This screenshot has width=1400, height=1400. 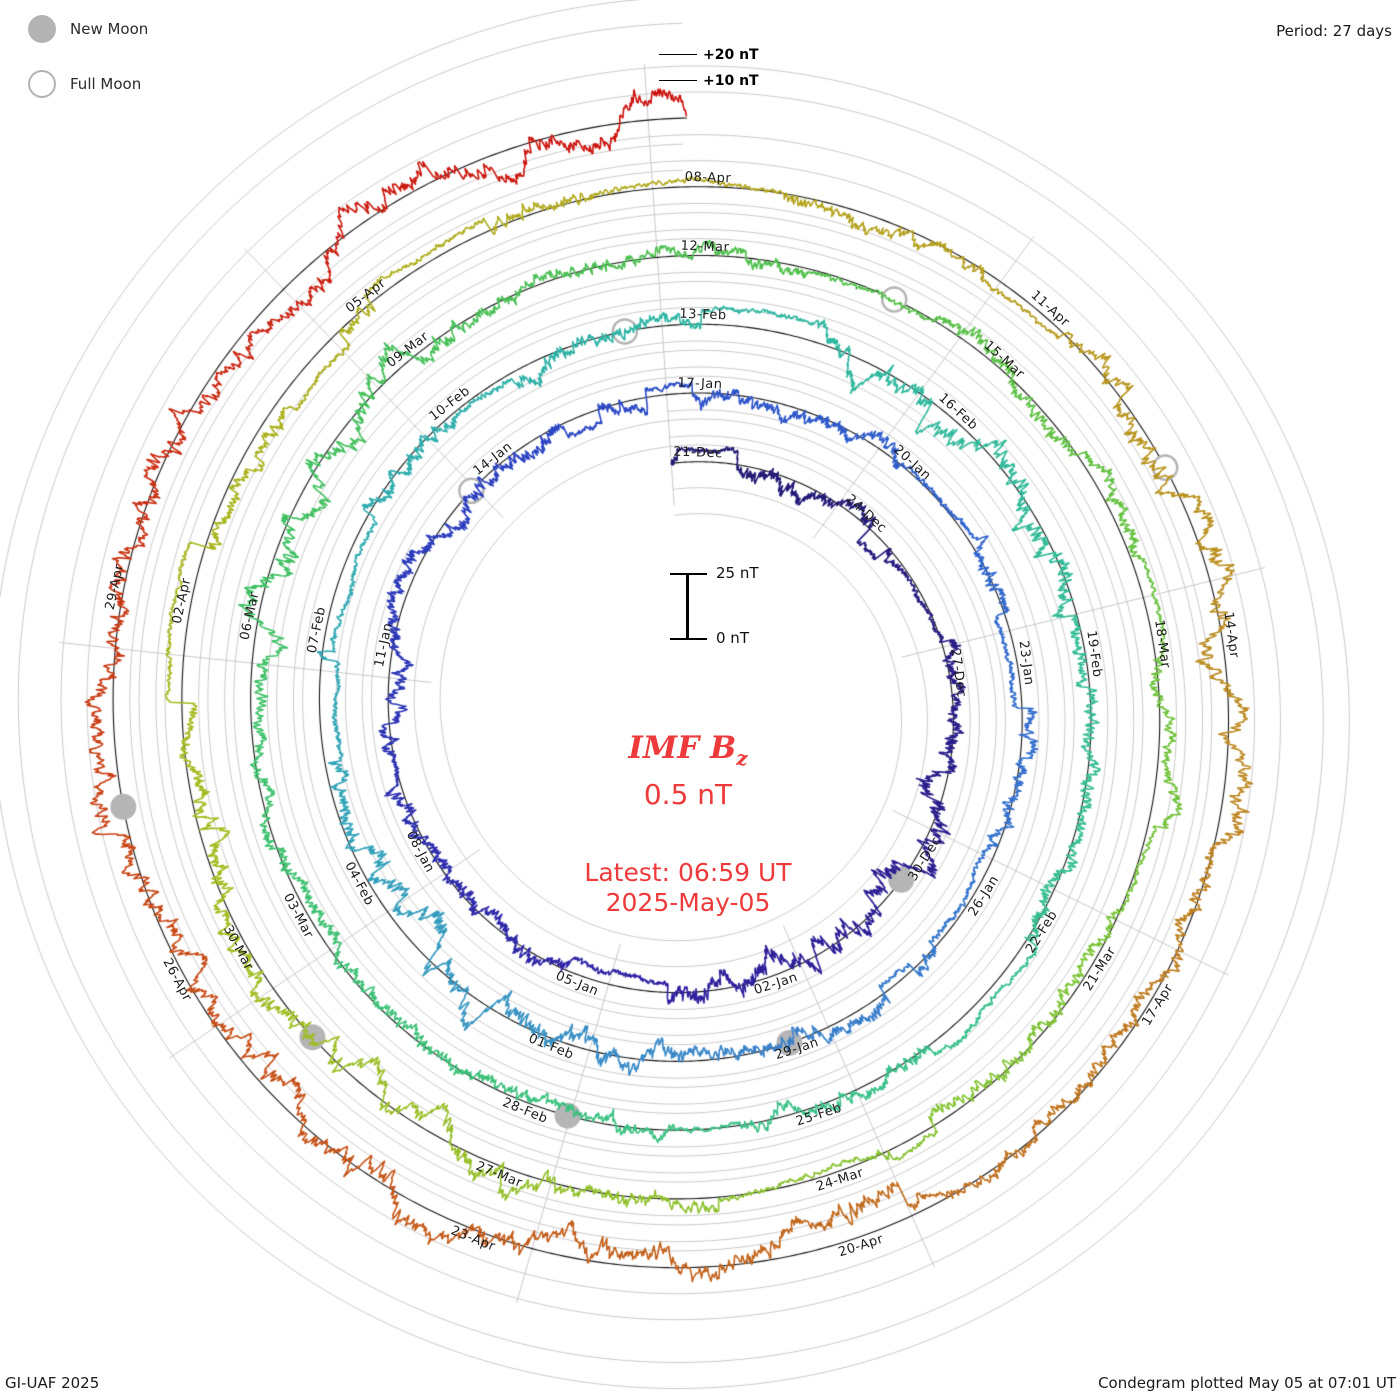 What do you see at coordinates (688, 794) in the screenshot?
I see `latest-value: 0.5 nT` at bounding box center [688, 794].